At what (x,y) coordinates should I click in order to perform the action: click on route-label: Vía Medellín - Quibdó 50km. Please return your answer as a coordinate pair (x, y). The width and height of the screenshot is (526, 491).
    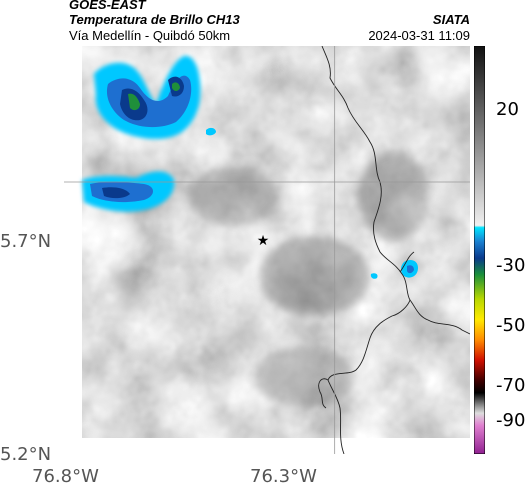
    Looking at the image, I should click on (150, 35).